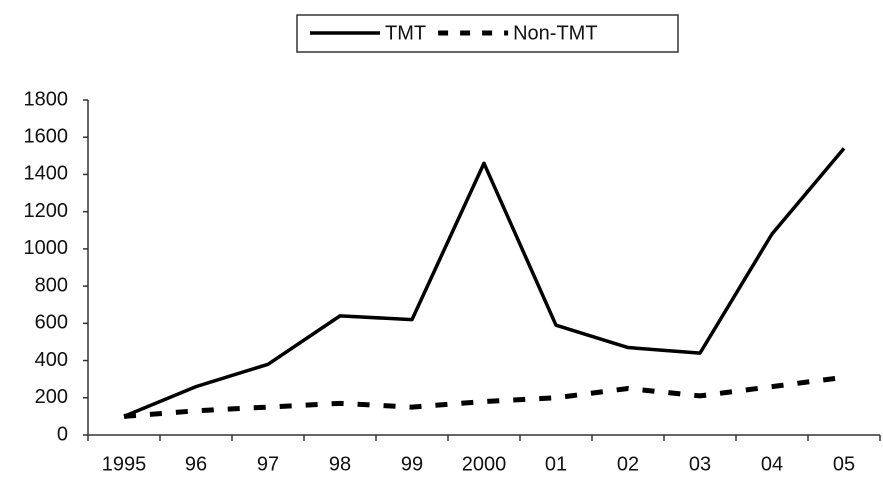 Image resolution: width=883 pixels, height=483 pixels. What do you see at coordinates (268, 464) in the screenshot?
I see `x-tick-label: 97` at bounding box center [268, 464].